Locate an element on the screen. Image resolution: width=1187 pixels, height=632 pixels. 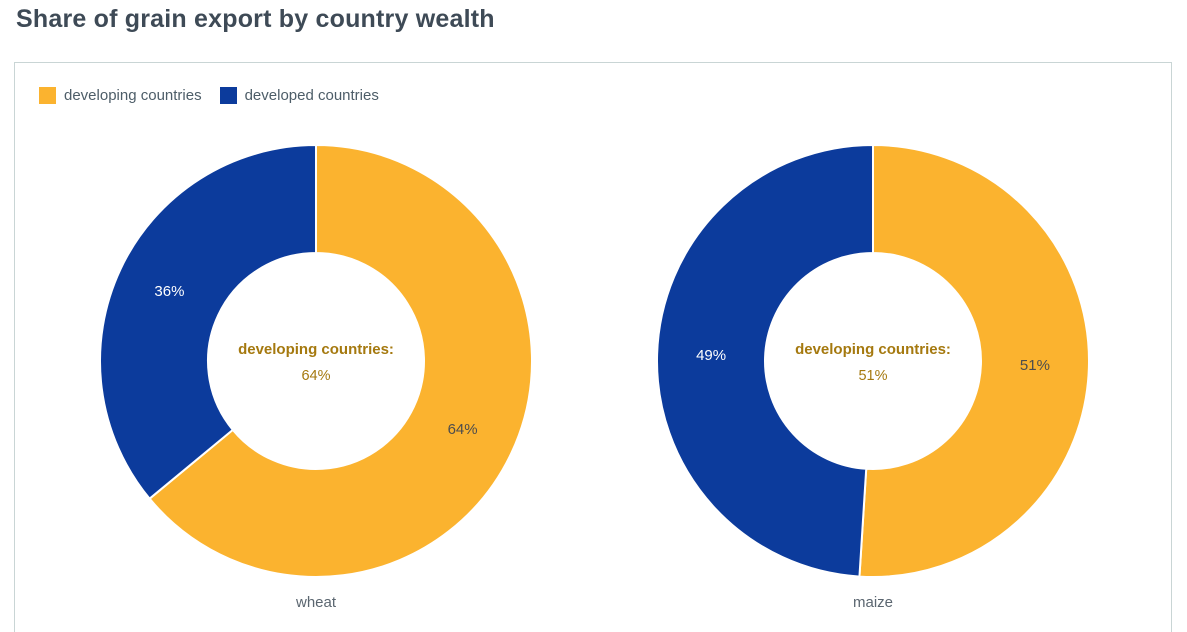
slice-developed-countries-wheat is located at coordinates (208, 322).